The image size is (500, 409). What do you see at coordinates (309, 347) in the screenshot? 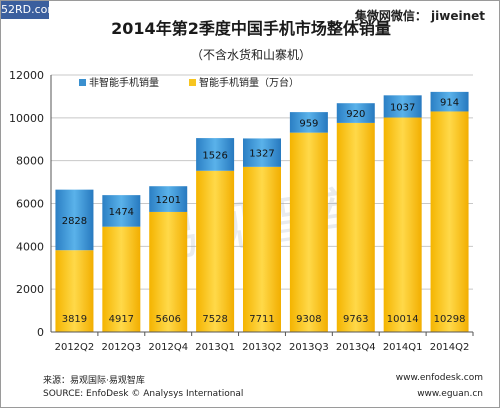
I see `x-tick-label: 2013Q3` at bounding box center [309, 347].